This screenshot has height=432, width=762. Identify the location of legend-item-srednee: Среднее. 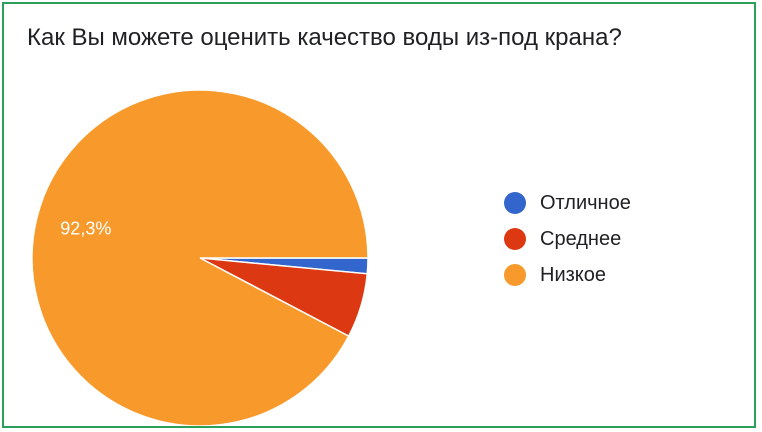
(567, 239).